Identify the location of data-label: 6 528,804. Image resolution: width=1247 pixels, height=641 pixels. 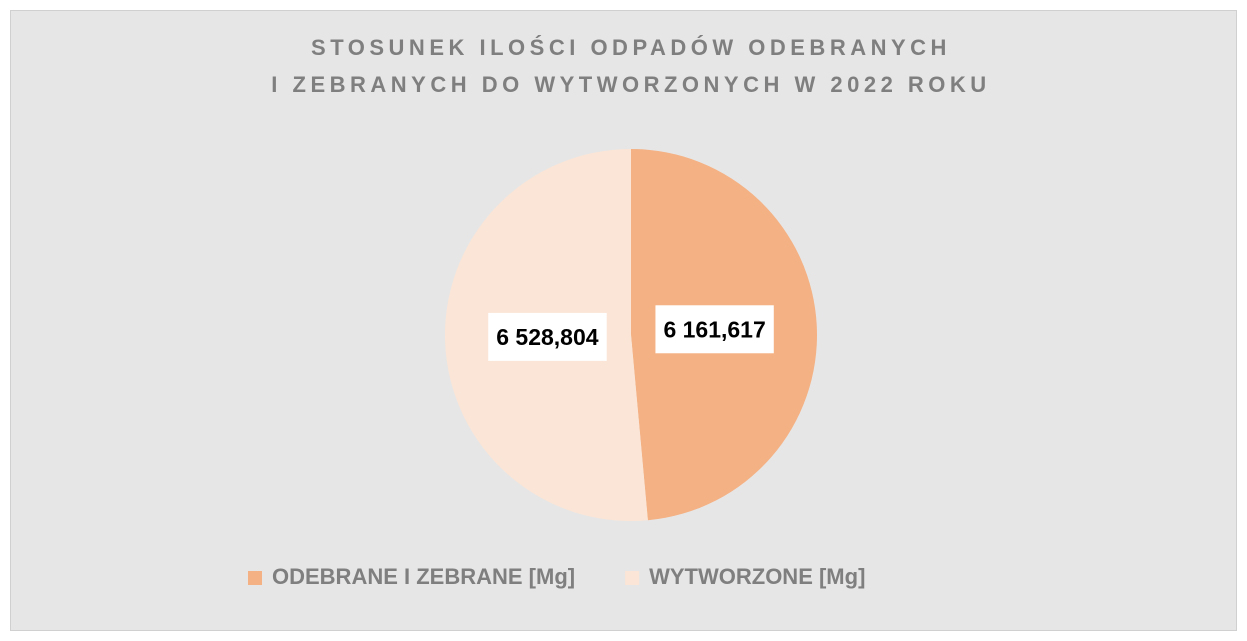
(547, 337).